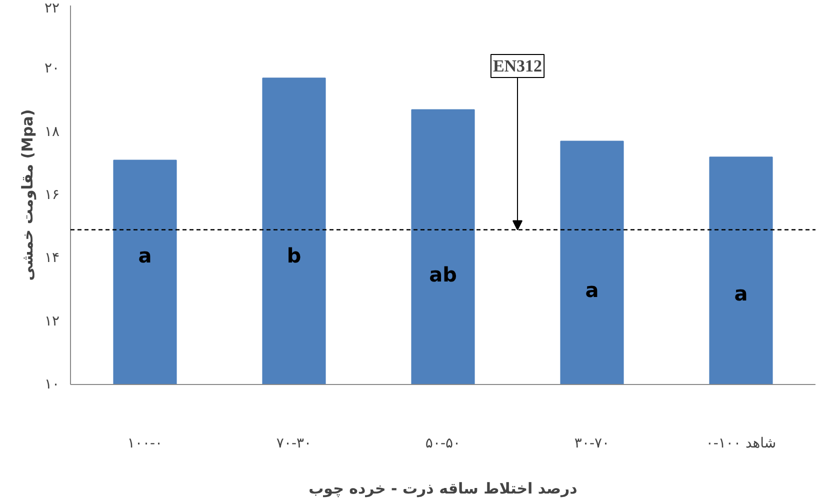 The image size is (835, 500). Describe the element at coordinates (294, 256) in the screenshot. I see `annotation: b` at that location.